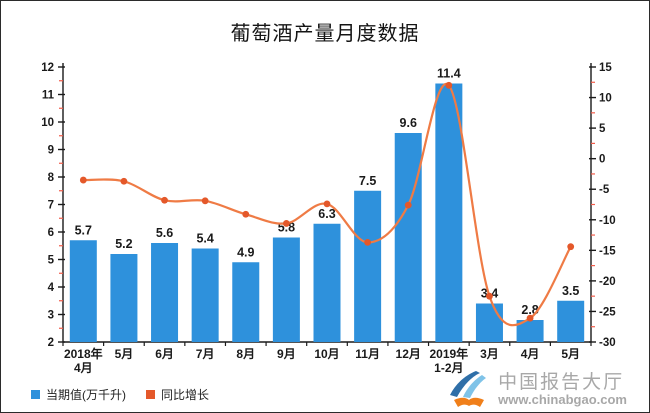 The width and height of the screenshot is (650, 413). What do you see at coordinates (51, 206) in the screenshot?
I see `left-axis-tick-label: 7` at bounding box center [51, 206].